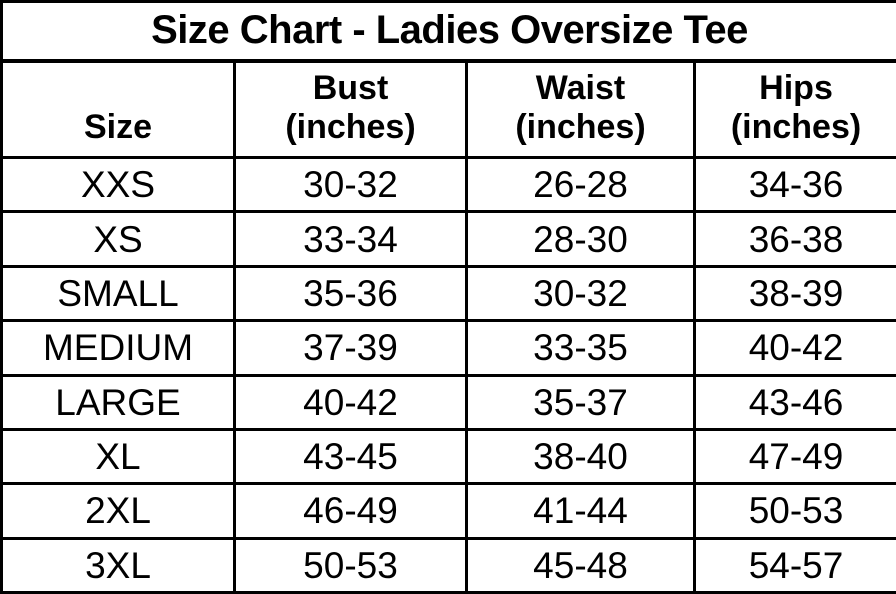 This screenshot has width=896, height=594. I want to click on table-row-xxs: XXS 30-32 26-28 34-36, so click(448, 184).